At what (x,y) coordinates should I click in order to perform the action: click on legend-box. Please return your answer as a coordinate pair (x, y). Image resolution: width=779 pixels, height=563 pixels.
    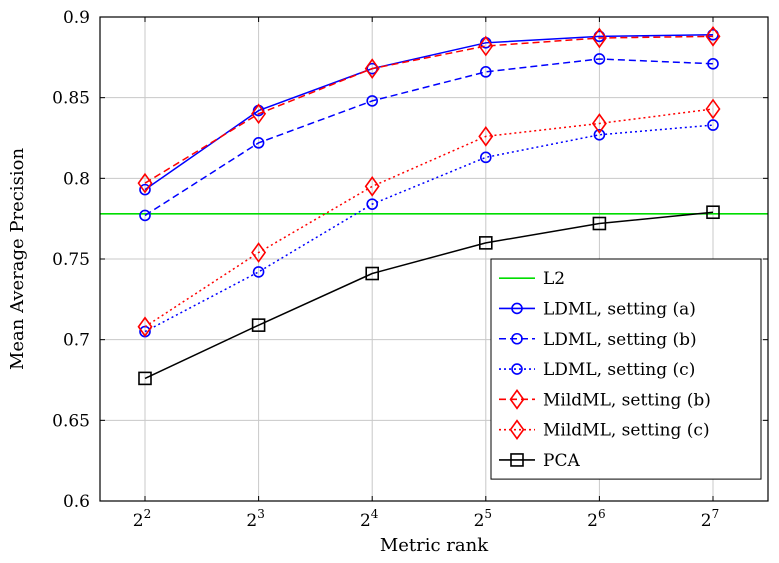
    Looking at the image, I should click on (626, 369).